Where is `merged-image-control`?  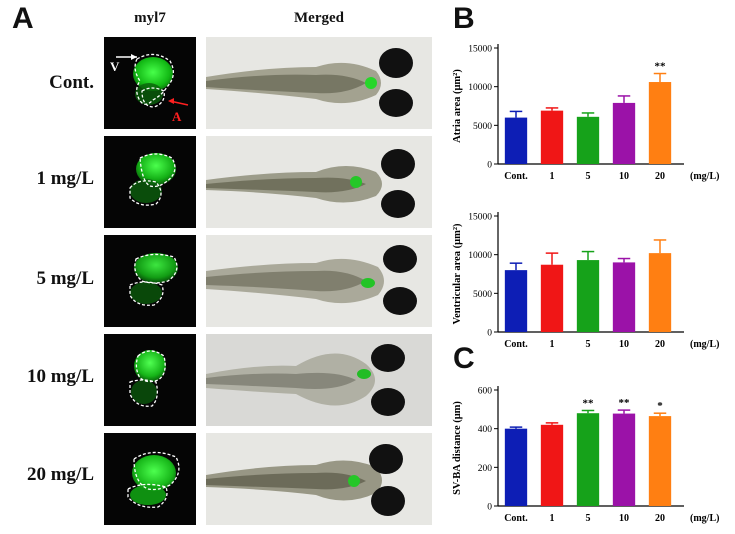 merged-image-control is located at coordinates (319, 83).